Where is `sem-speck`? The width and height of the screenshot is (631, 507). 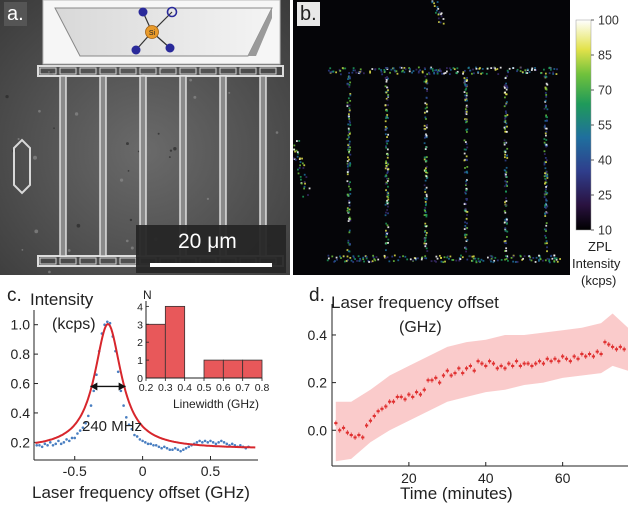
sem-speck is located at coordinates (7, 96).